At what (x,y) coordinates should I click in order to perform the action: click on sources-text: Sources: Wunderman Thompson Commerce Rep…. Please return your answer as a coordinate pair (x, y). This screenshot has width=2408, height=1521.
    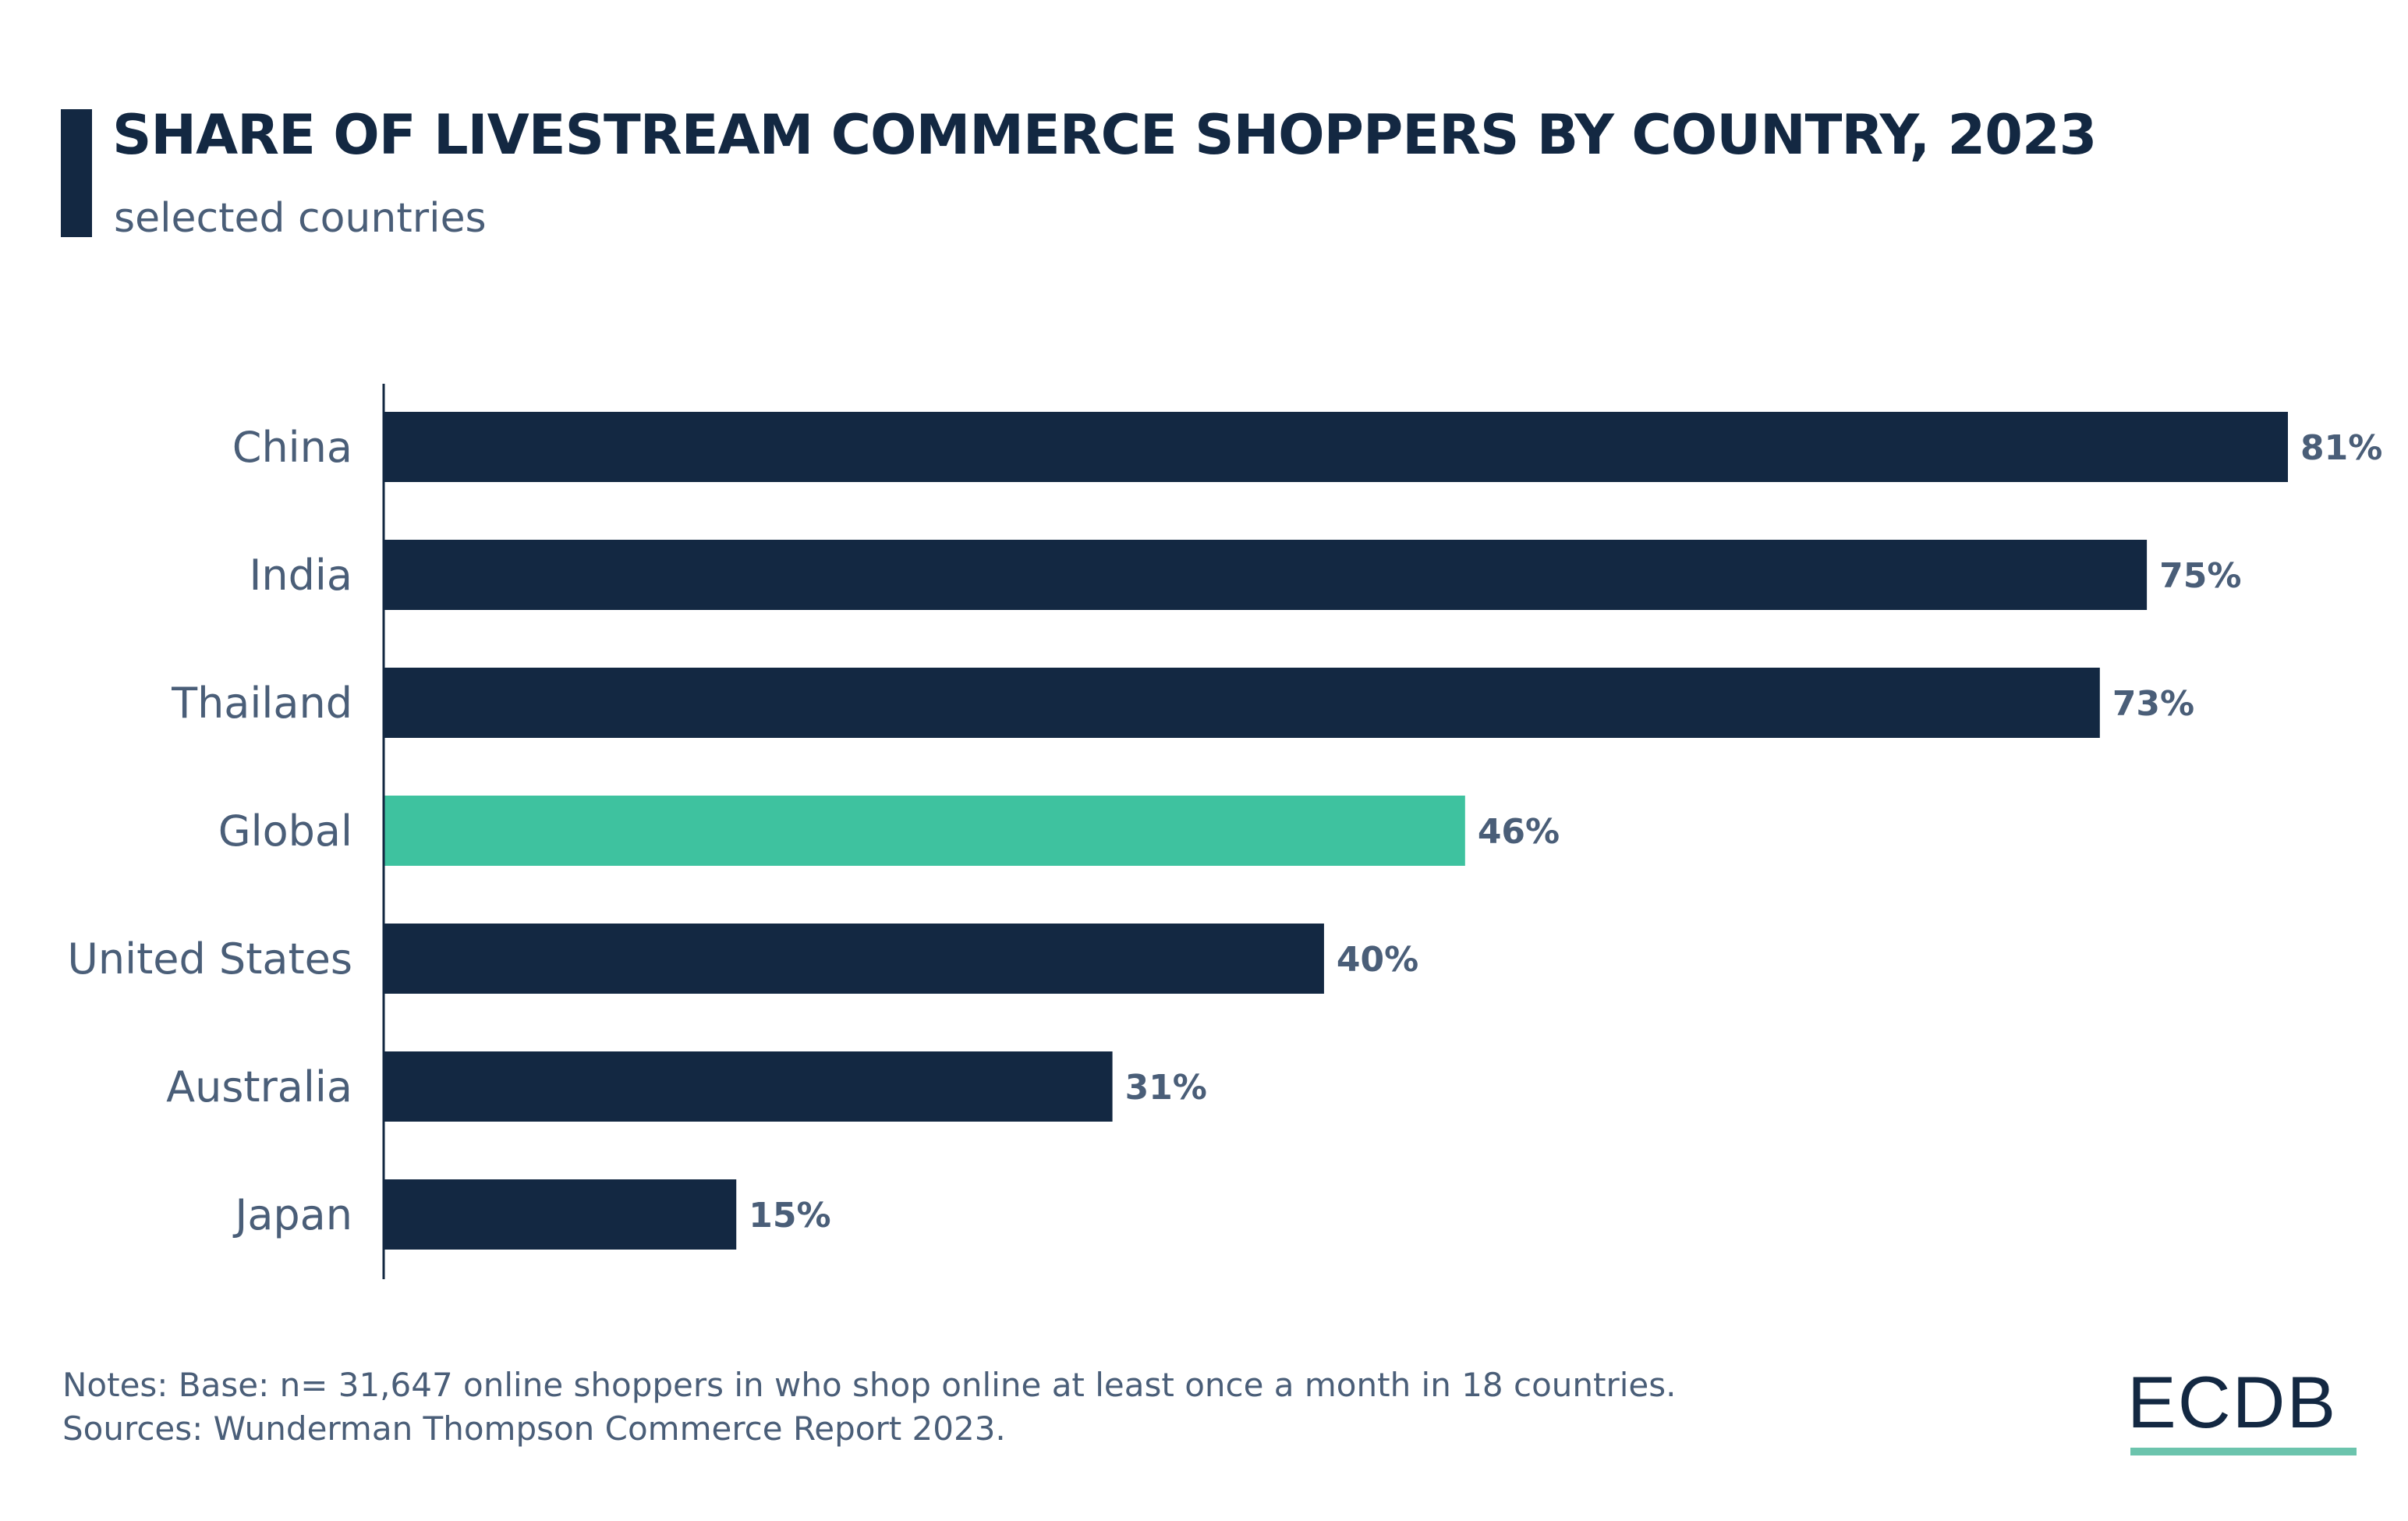
    Looking at the image, I should click on (534, 1429).